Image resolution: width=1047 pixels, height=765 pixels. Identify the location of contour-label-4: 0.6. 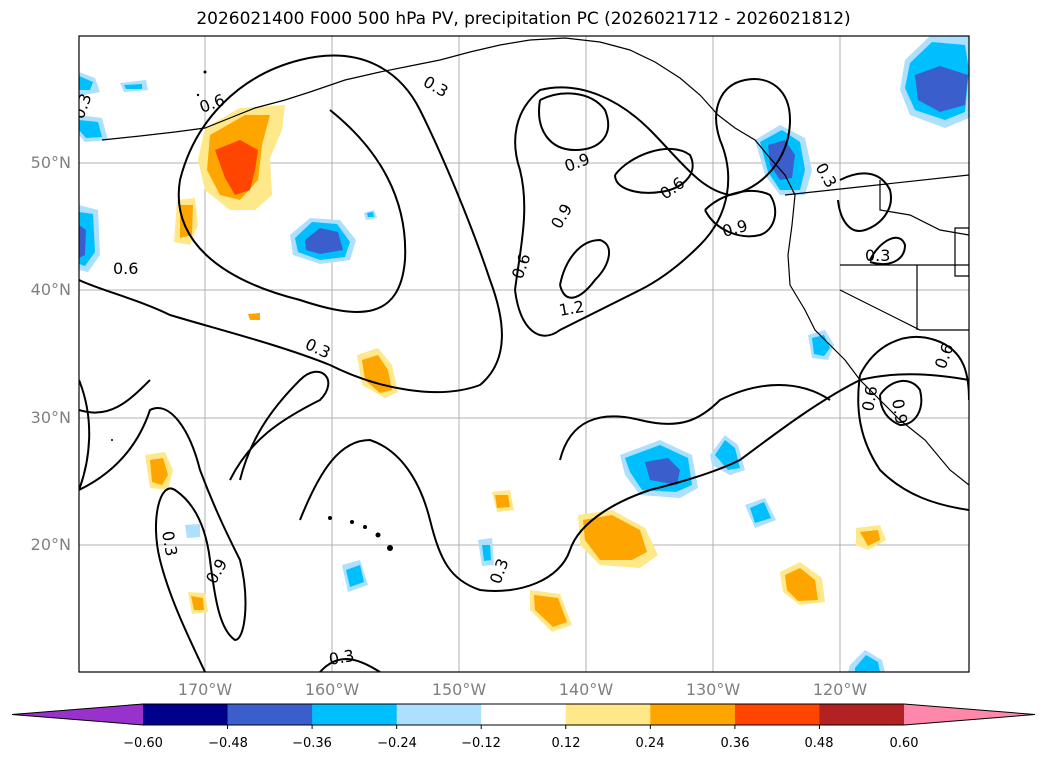
(125, 268).